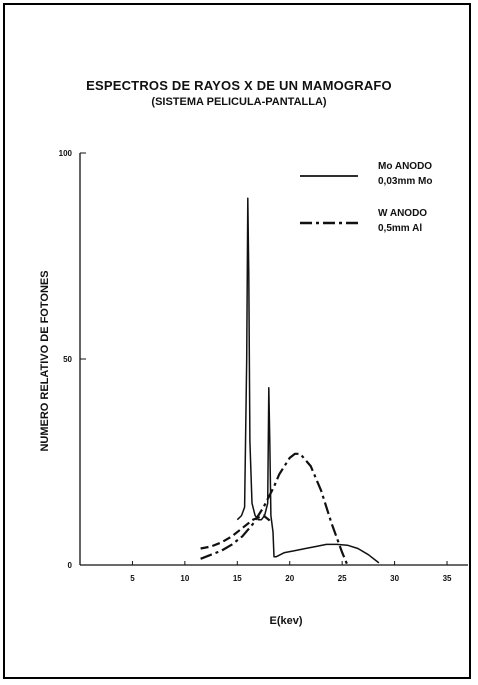 The height and width of the screenshot is (685, 478). I want to click on x-tick-label: 10, so click(184, 578).